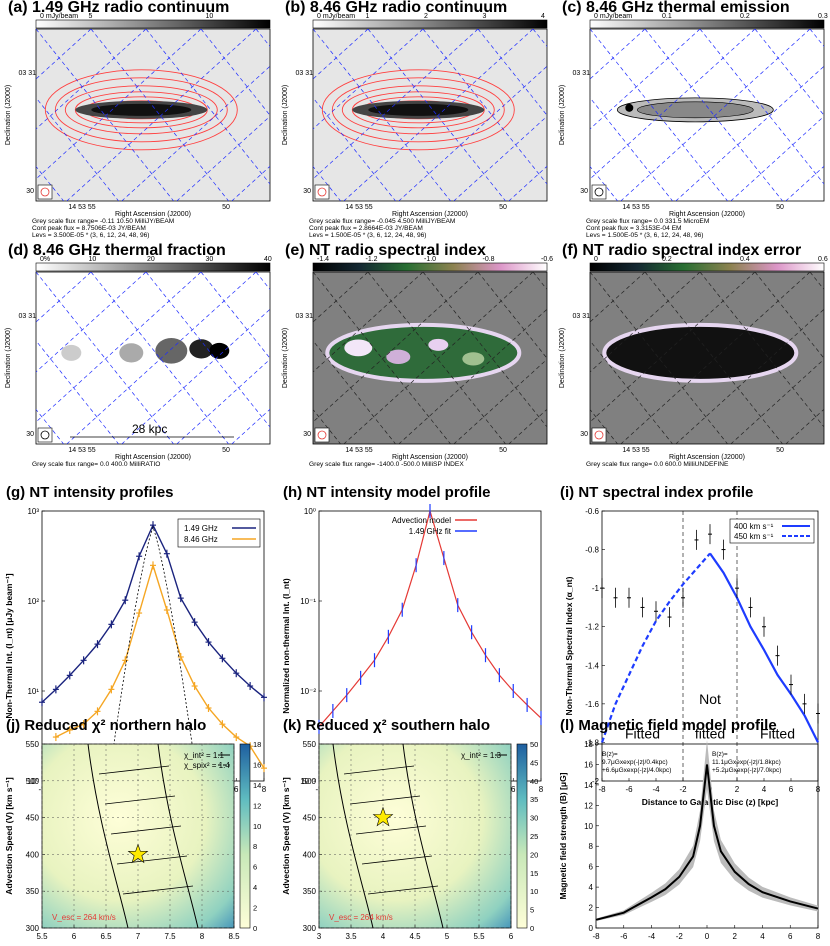  What do you see at coordinates (745, 16) in the screenshot?
I see `colorbar-tick: 0.2` at bounding box center [745, 16].